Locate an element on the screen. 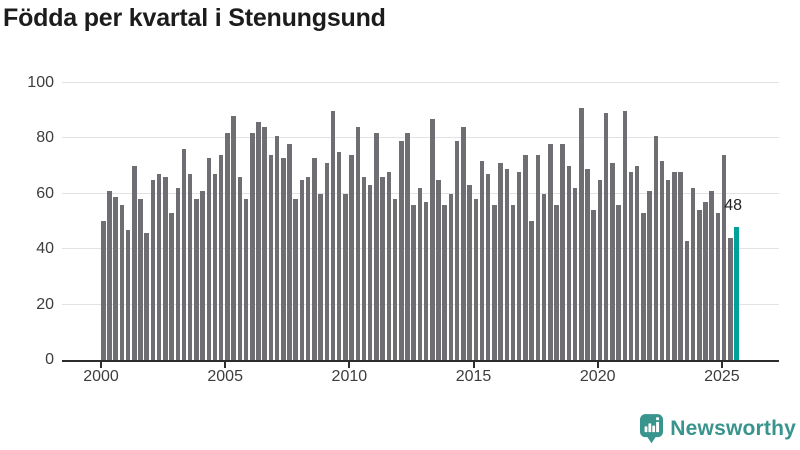 Image resolution: width=800 pixels, height=450 pixels. highlighted-bar-2025-Q3 is located at coordinates (736, 293).